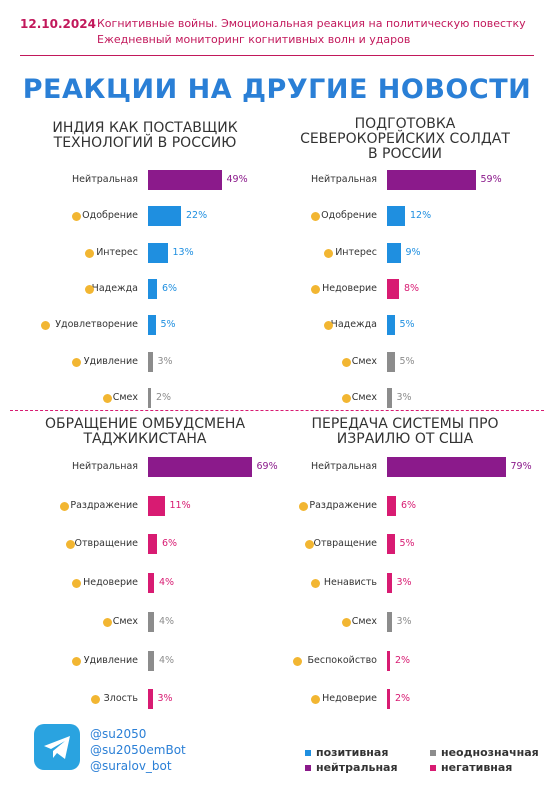 The width and height of the screenshot is (554, 800). Describe the element at coordinates (413, 252) in the screenshot. I see `value-label: 9%` at that location.